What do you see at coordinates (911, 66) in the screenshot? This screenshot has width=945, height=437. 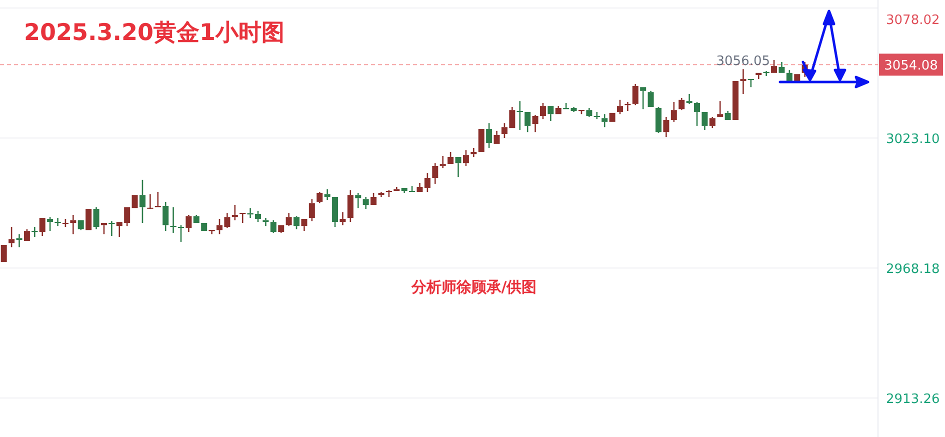 I see `ref-line-label: 3054.08` at bounding box center [911, 66].